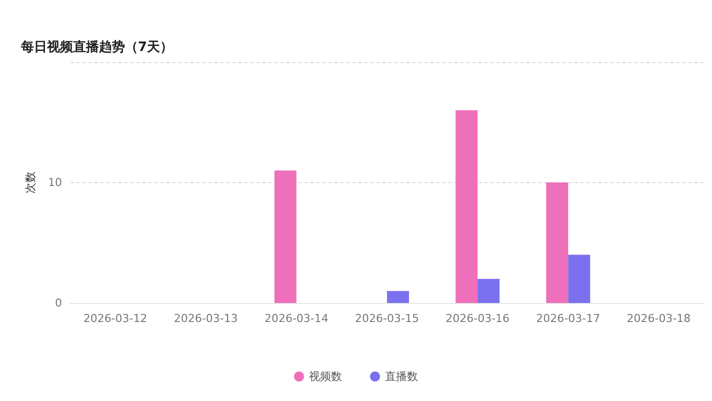 The image size is (712, 401). What do you see at coordinates (296, 318) in the screenshot?
I see `x-tick-label: 2026-03-14` at bounding box center [296, 318].